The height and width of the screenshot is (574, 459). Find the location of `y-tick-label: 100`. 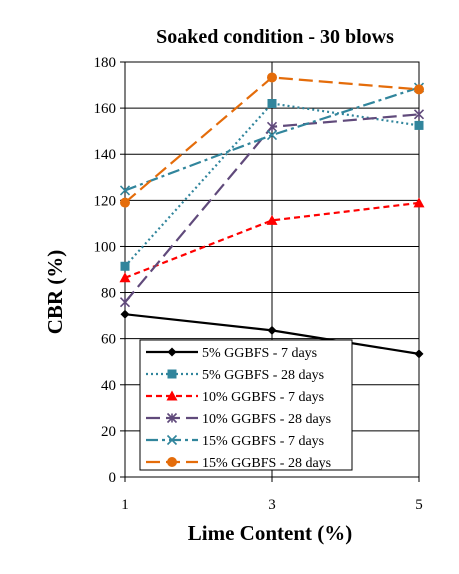

y-tick-label: 100 is located at coordinates (105, 247).